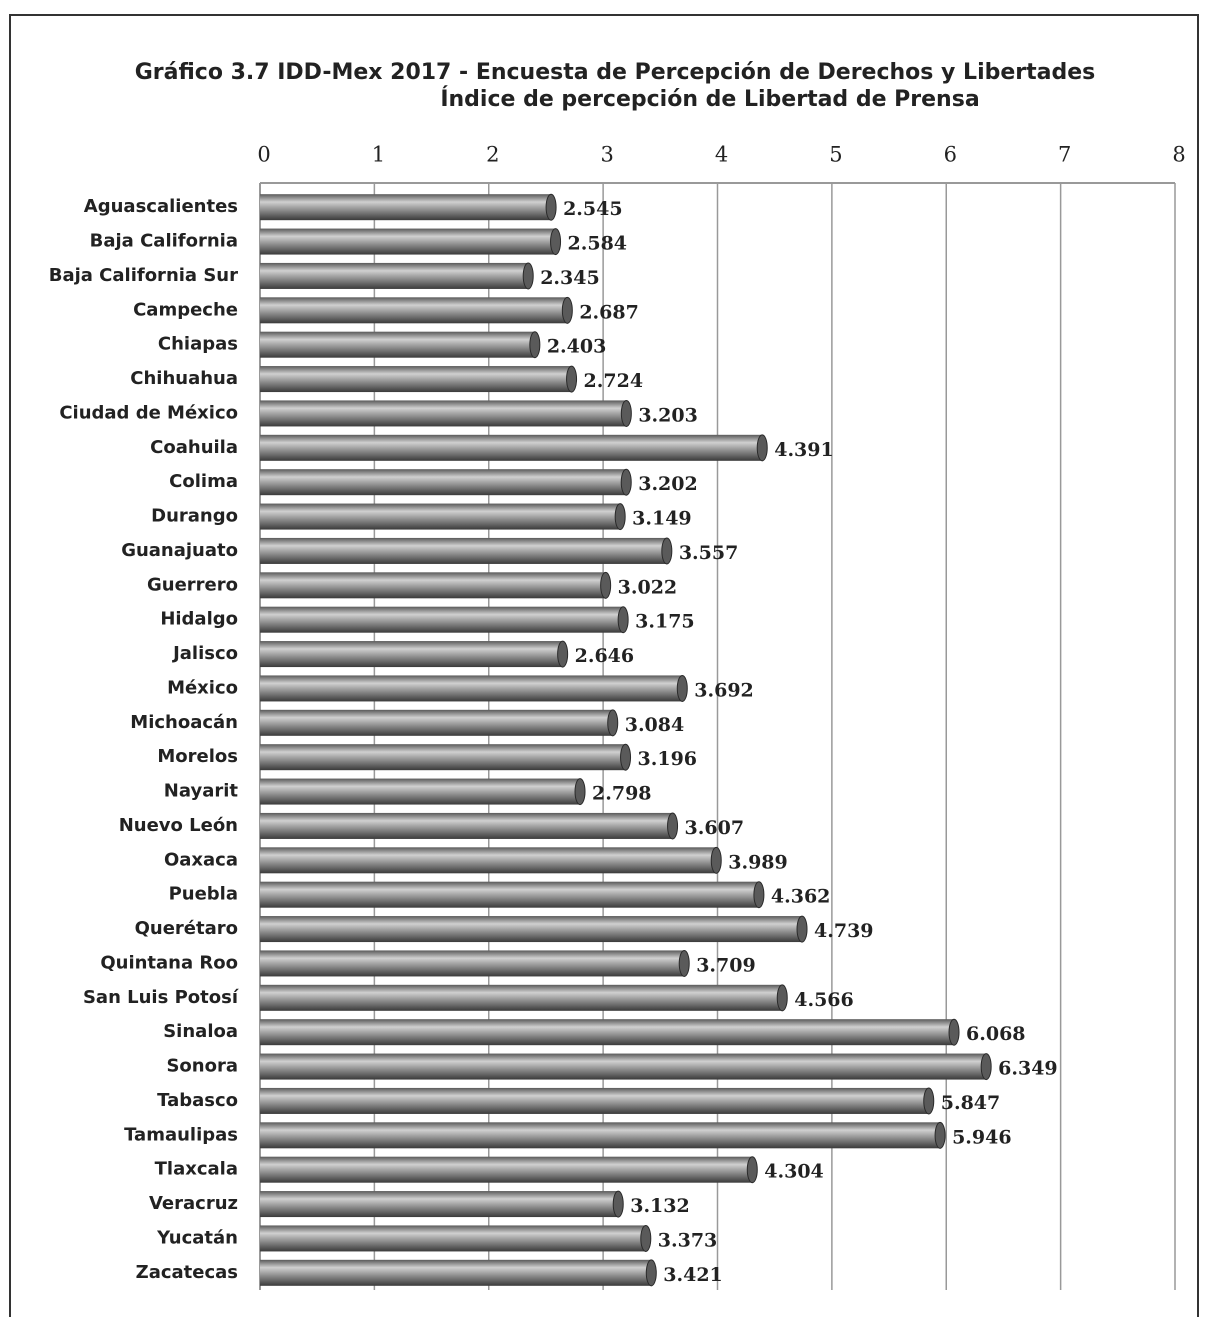  I want to click on y-tick-label: Chiapas, so click(198, 344).